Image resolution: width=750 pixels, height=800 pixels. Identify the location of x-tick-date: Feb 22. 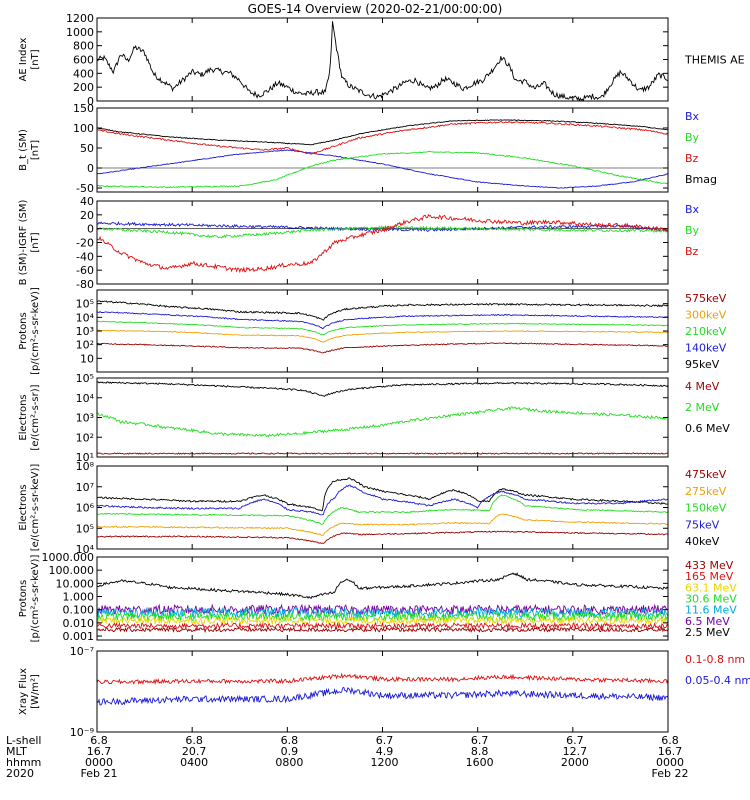
(670, 773).